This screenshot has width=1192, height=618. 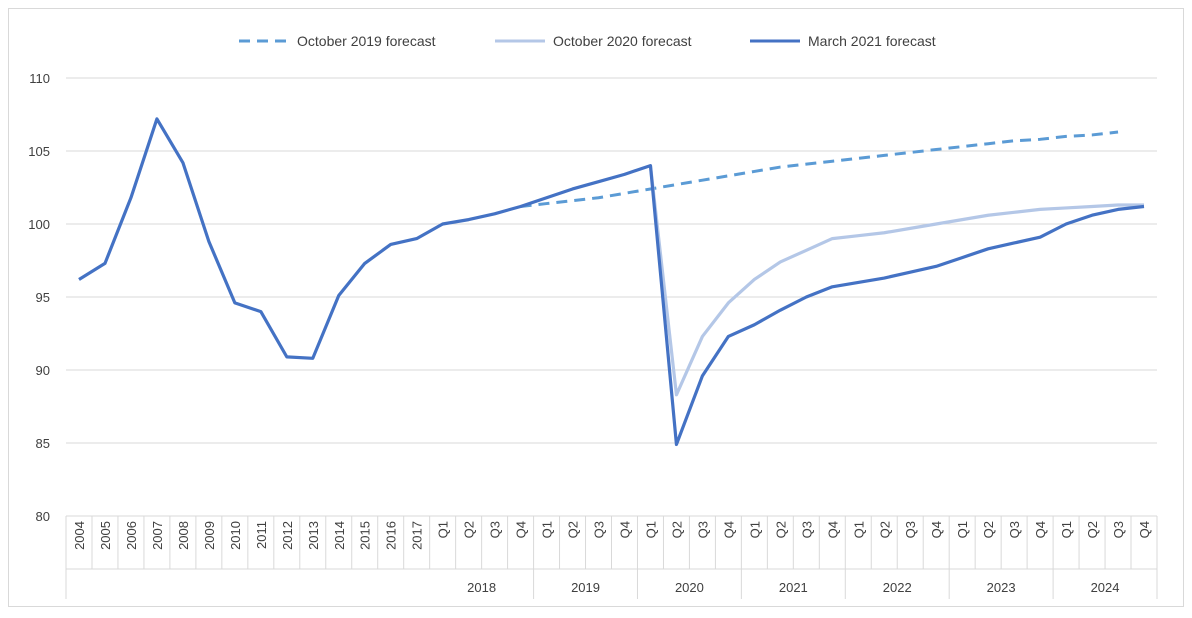 What do you see at coordinates (235, 535) in the screenshot?
I see `x-tick-label: 2010` at bounding box center [235, 535].